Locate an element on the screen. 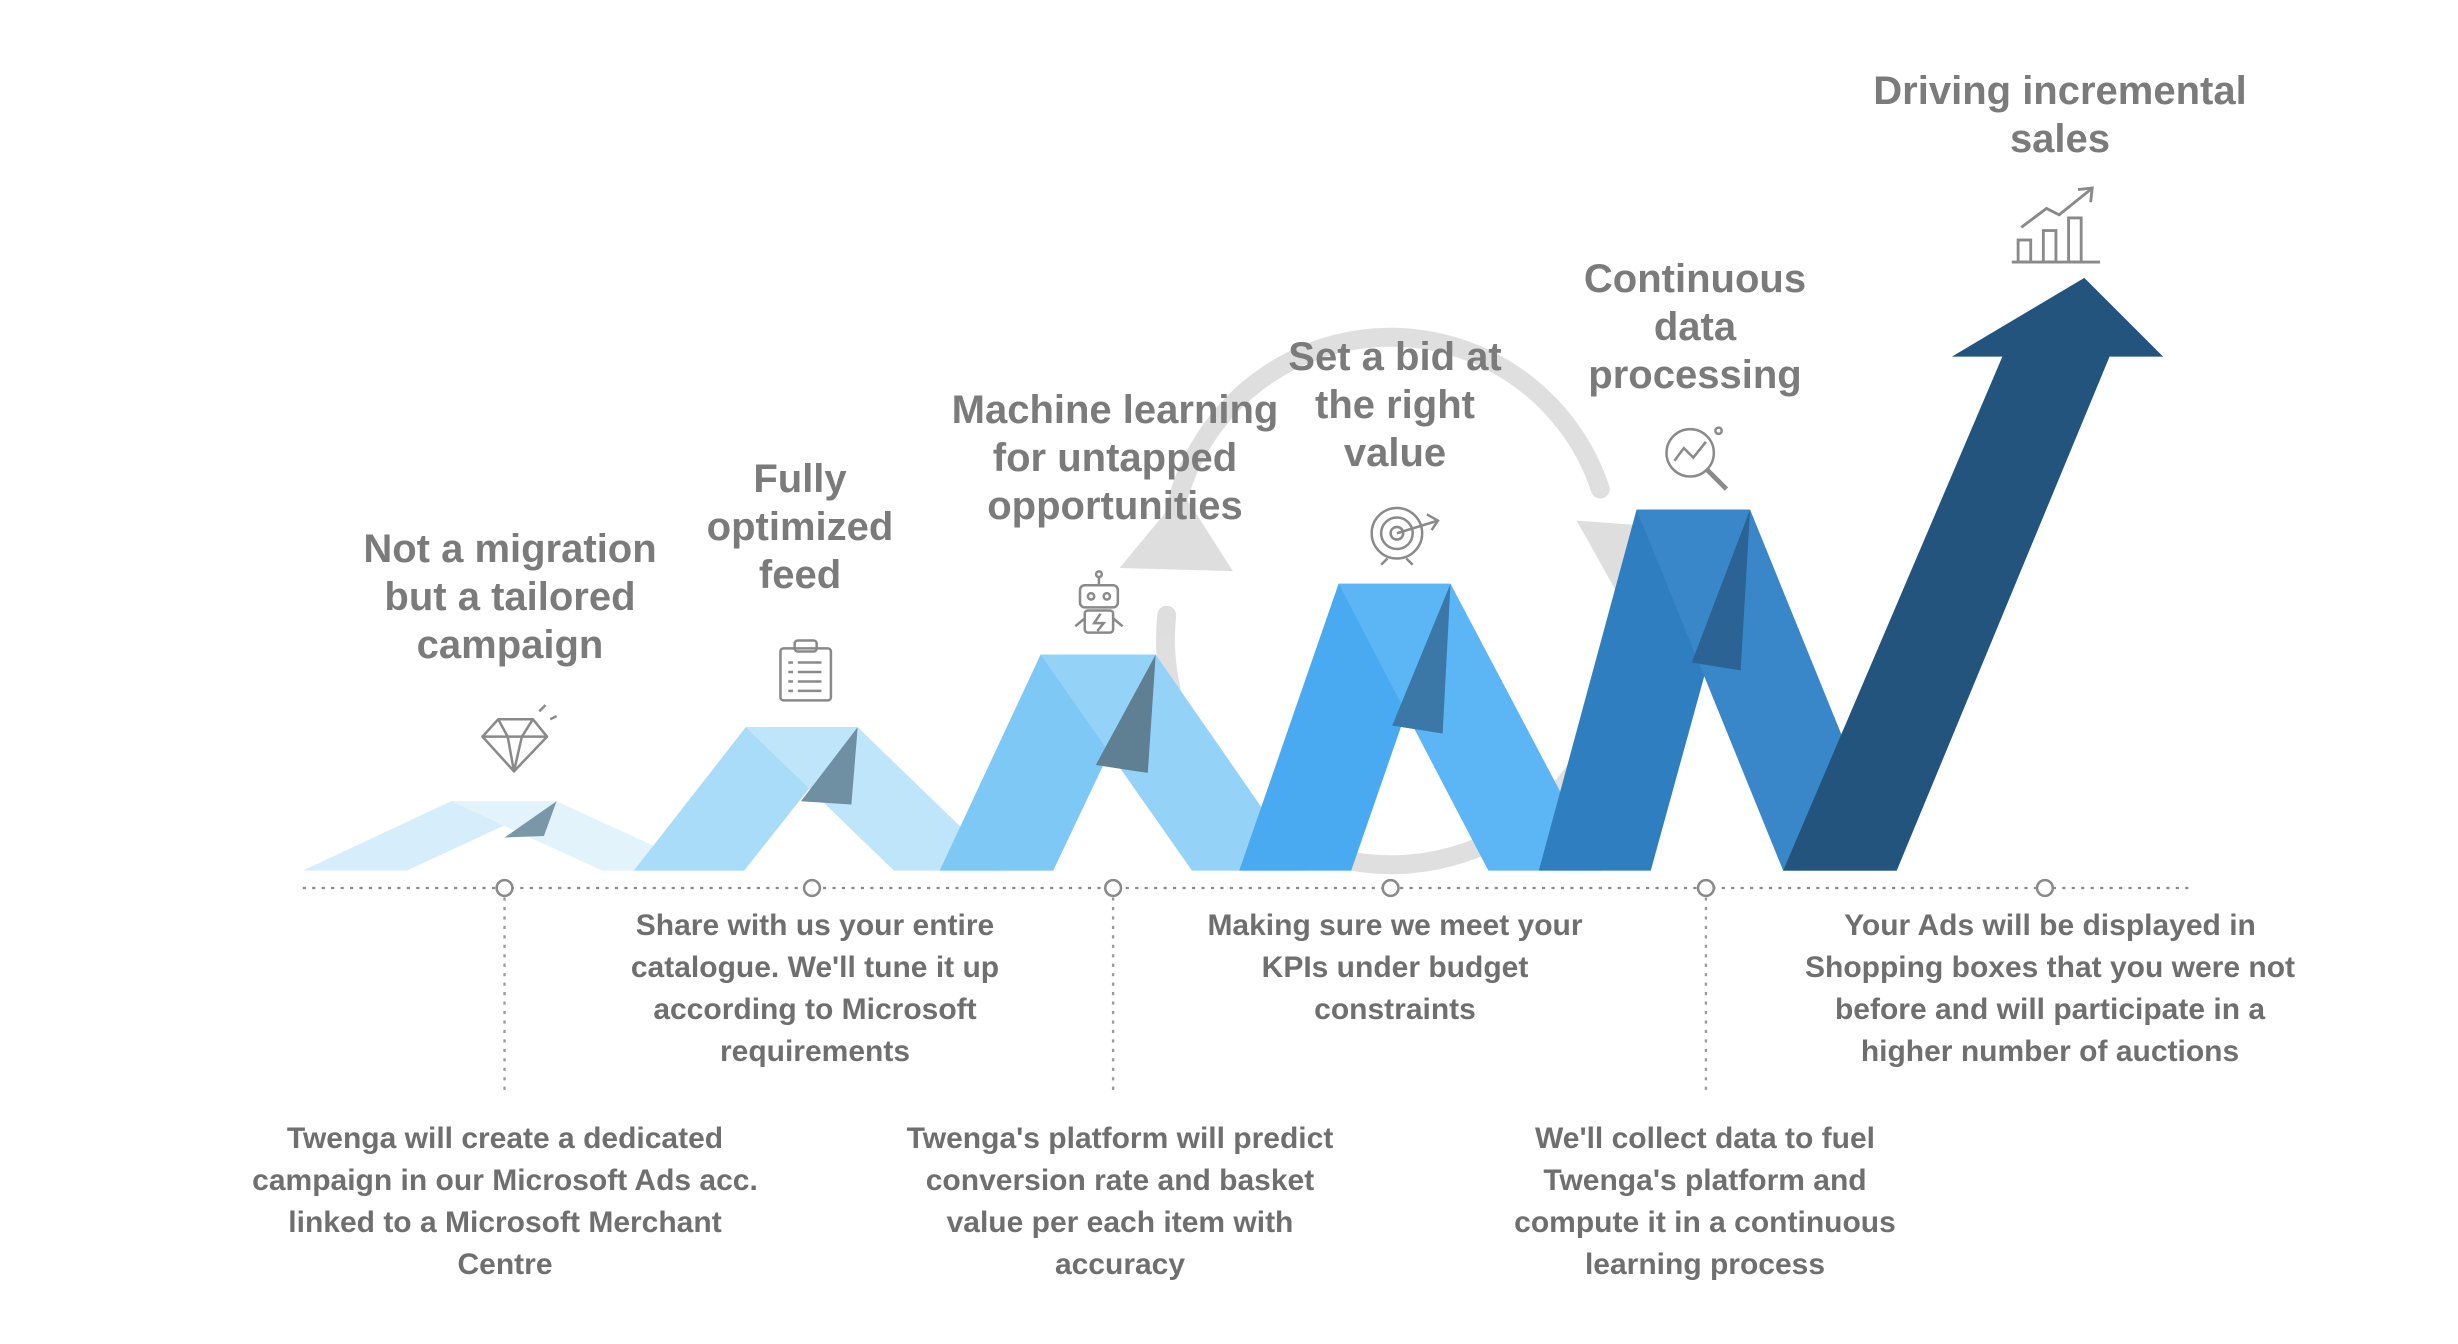 The image size is (2458, 1344). timeline-markers is located at coordinates (1275, 888).